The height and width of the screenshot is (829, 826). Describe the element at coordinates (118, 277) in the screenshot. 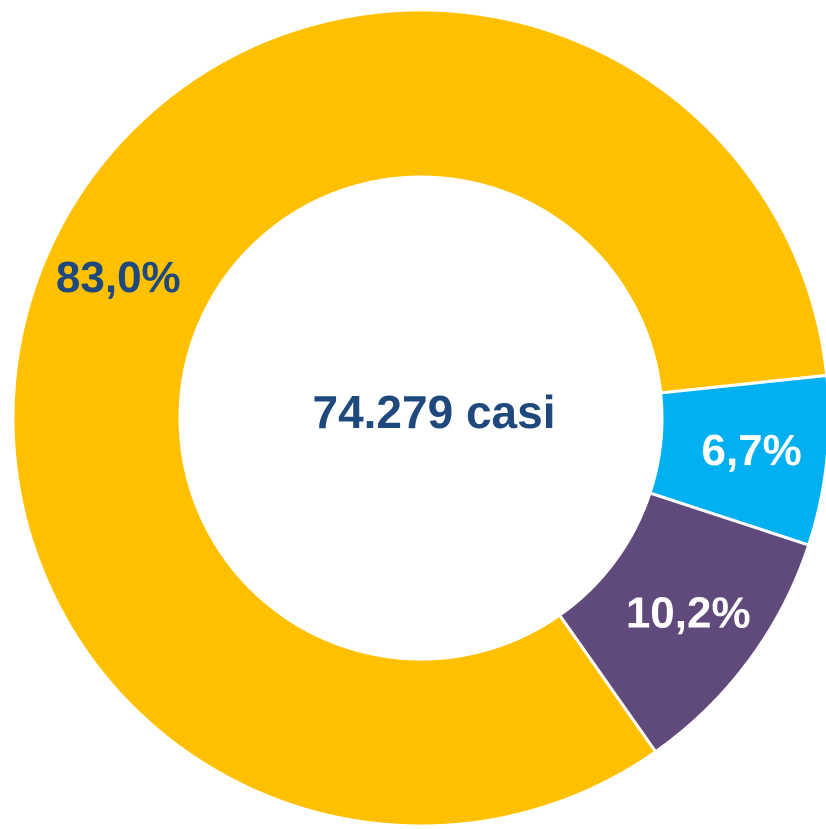

I see `data-label: 83,0%` at that location.